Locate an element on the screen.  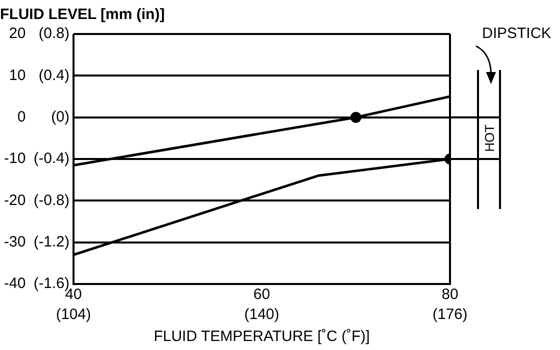
text: DIPSTICK is located at coordinates (517, 33).